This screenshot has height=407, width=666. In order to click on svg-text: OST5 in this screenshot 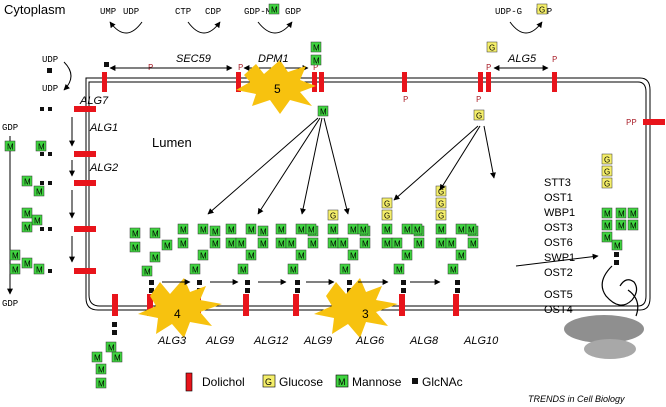, I will do `click(558, 295)`.